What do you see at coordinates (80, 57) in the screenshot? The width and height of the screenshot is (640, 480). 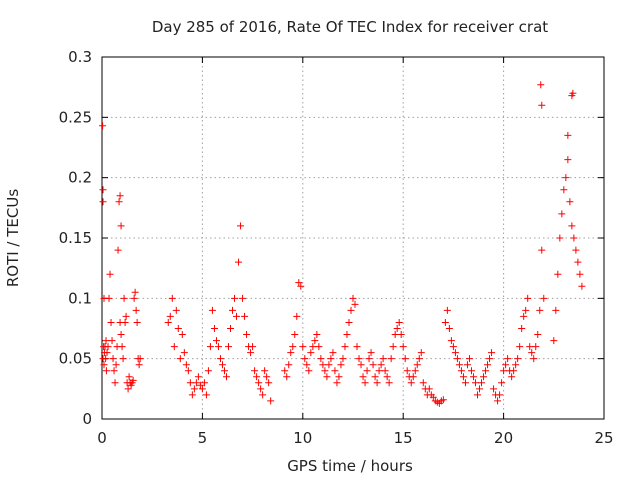 I see `y-tick-label: 0.3` at bounding box center [80, 57].